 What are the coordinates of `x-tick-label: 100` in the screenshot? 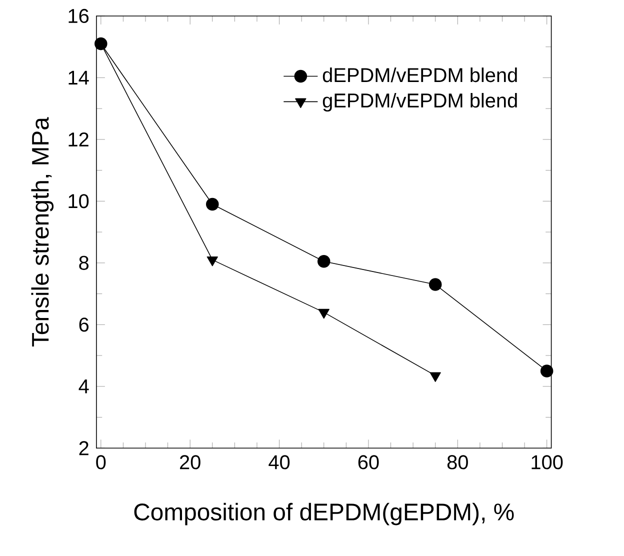 It's located at (547, 462).